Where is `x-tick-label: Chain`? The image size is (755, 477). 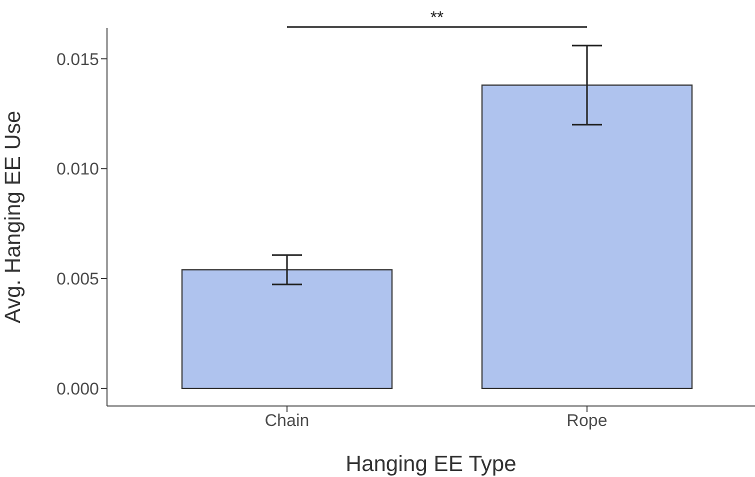
x-tick-label: Chain is located at coordinates (287, 420).